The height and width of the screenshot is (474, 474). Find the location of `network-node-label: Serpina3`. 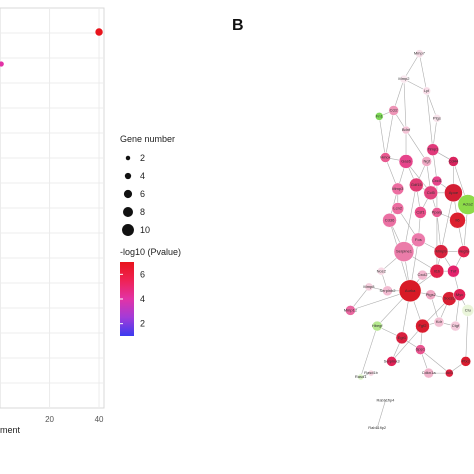

network-node-label: Serpina3 is located at coordinates (392, 360).